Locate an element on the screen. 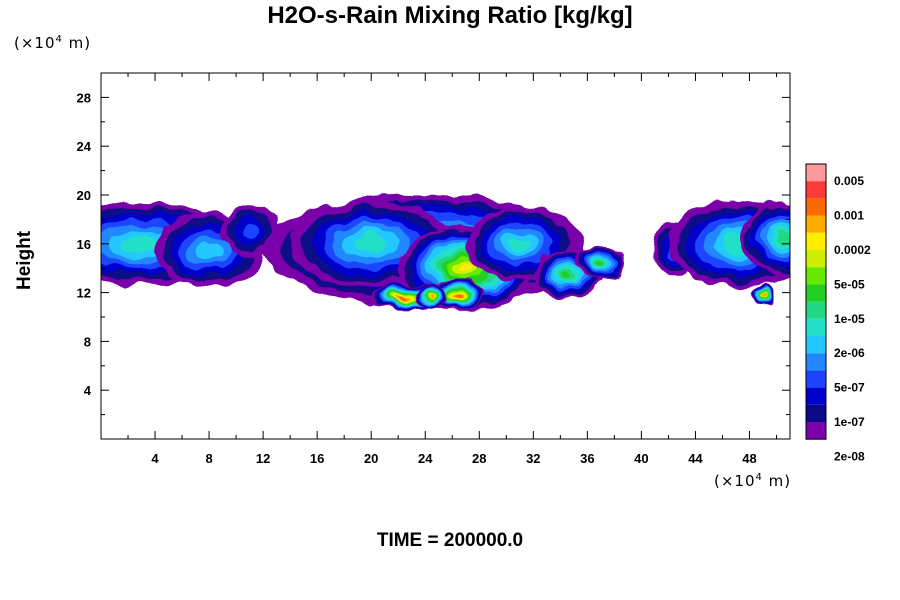  colorbar-level-label: 1e-05 is located at coordinates (849, 319).